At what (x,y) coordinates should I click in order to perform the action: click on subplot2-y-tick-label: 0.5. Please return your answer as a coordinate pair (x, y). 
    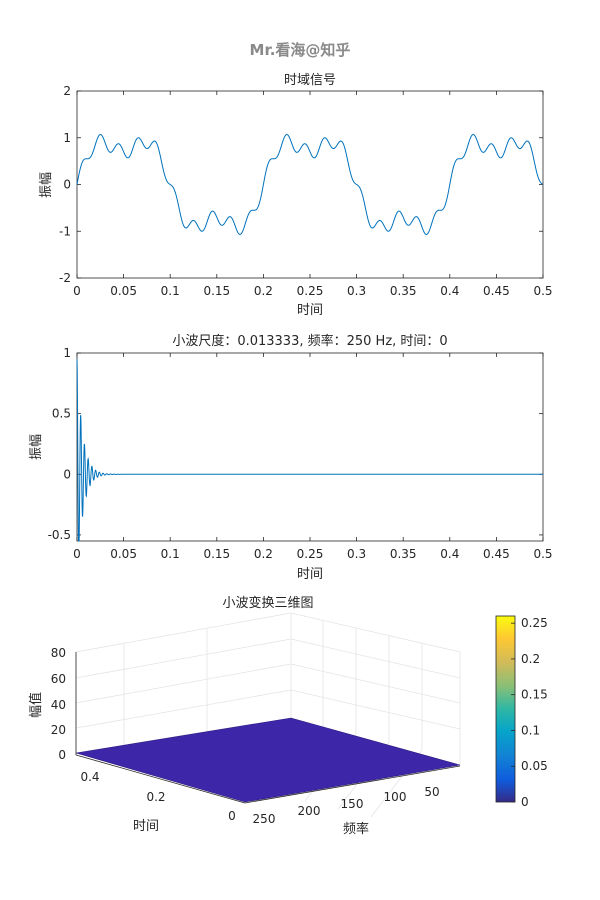
    Looking at the image, I should click on (61, 414).